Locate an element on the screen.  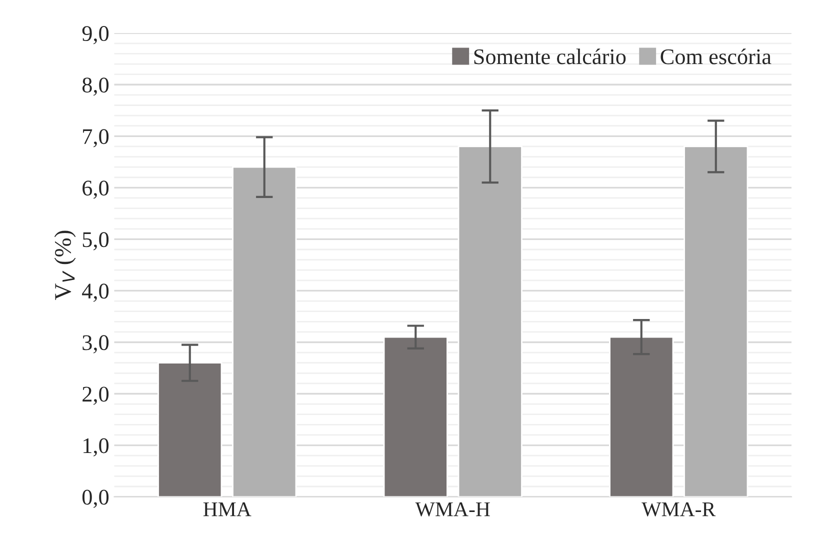
x-tick-label: HMA is located at coordinates (227, 509).